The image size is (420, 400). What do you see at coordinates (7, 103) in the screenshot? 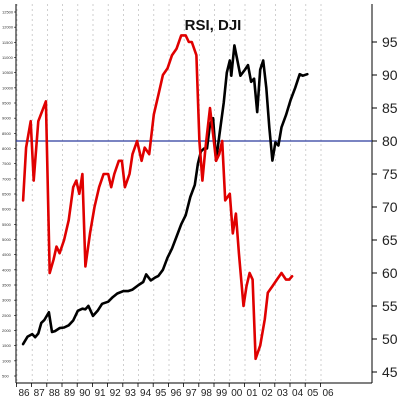
I see `left-tick-label: 9500` at bounding box center [7, 103].